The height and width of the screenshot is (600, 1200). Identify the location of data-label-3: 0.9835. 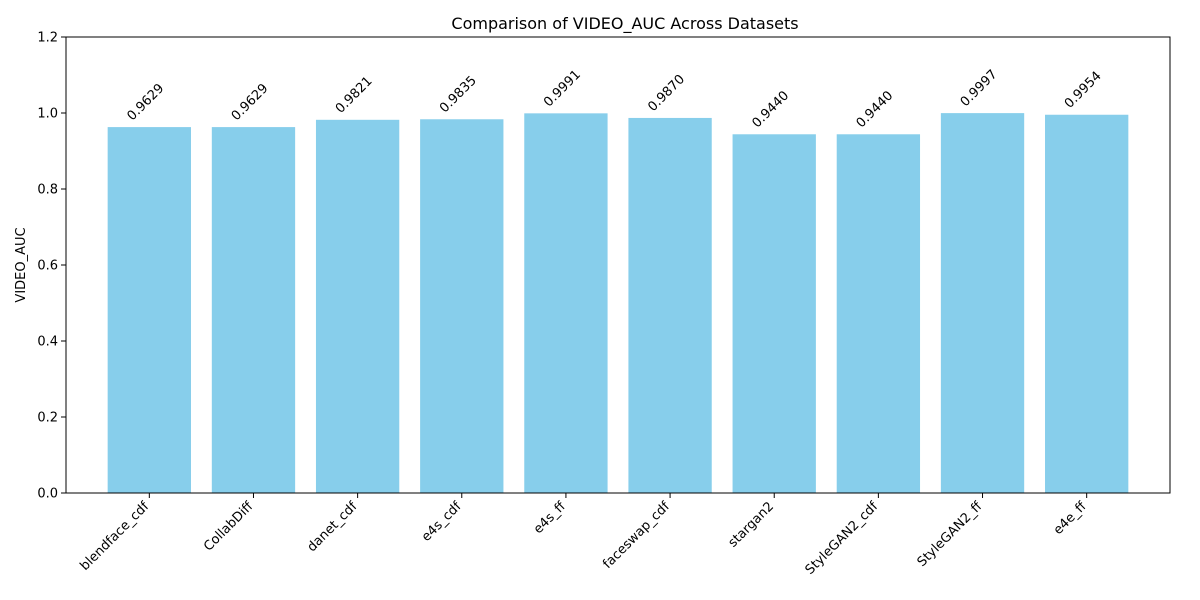
(458, 94).